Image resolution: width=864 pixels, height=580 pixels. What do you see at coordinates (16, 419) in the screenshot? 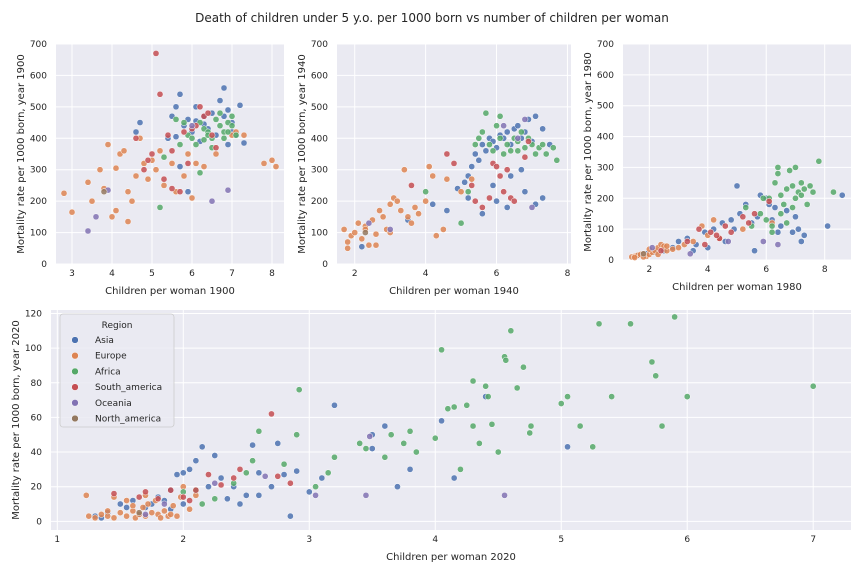
I see `y-axis-label: Mortality rate per 1000 born, year 2020` at bounding box center [16, 419].